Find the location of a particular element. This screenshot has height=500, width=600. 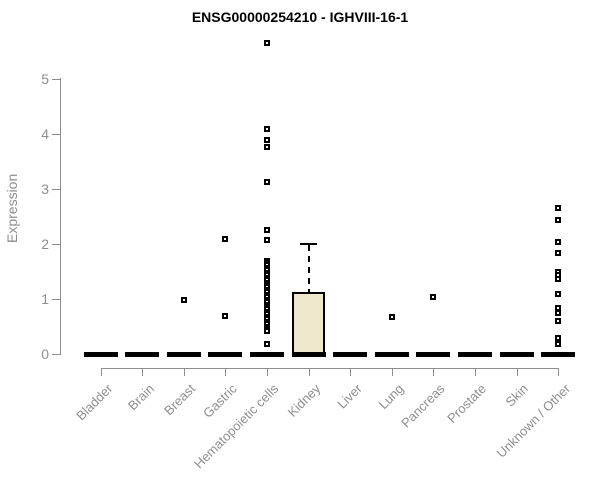

y-tick-label: 0 is located at coordinates (45, 354).